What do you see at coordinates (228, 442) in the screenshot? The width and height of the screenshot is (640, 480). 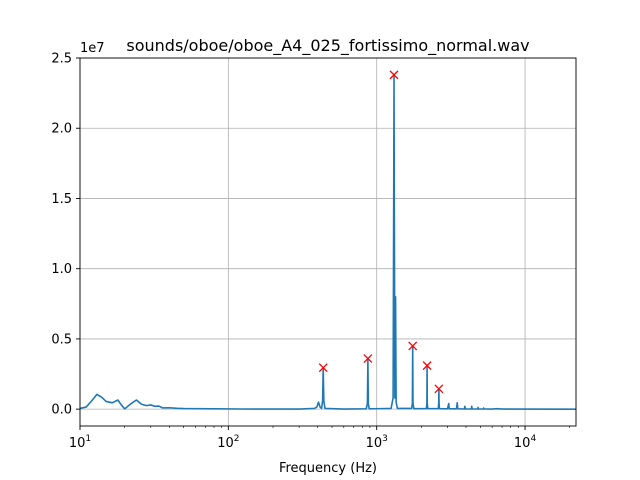 I see `x-tick-label: 10²` at bounding box center [228, 442].